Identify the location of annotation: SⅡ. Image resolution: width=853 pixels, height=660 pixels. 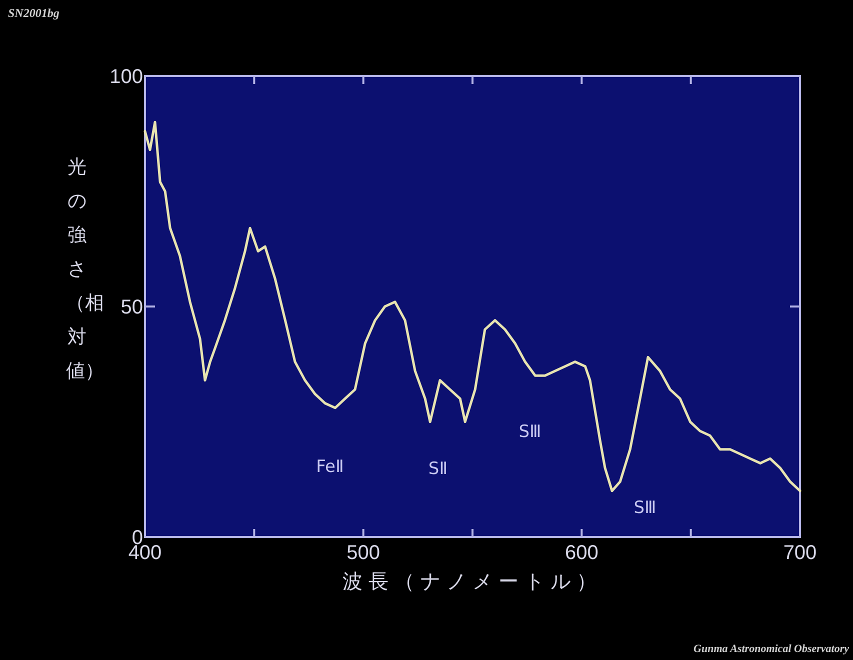
(438, 469).